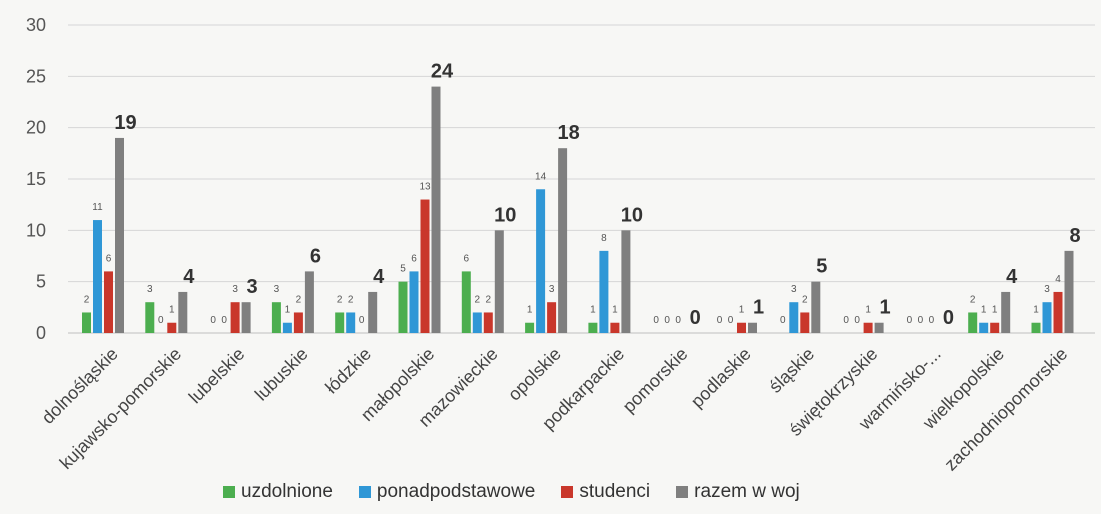 This screenshot has width=1101, height=514. Describe the element at coordinates (534, 374) in the screenshot. I see `category-label: opolskie` at that location.